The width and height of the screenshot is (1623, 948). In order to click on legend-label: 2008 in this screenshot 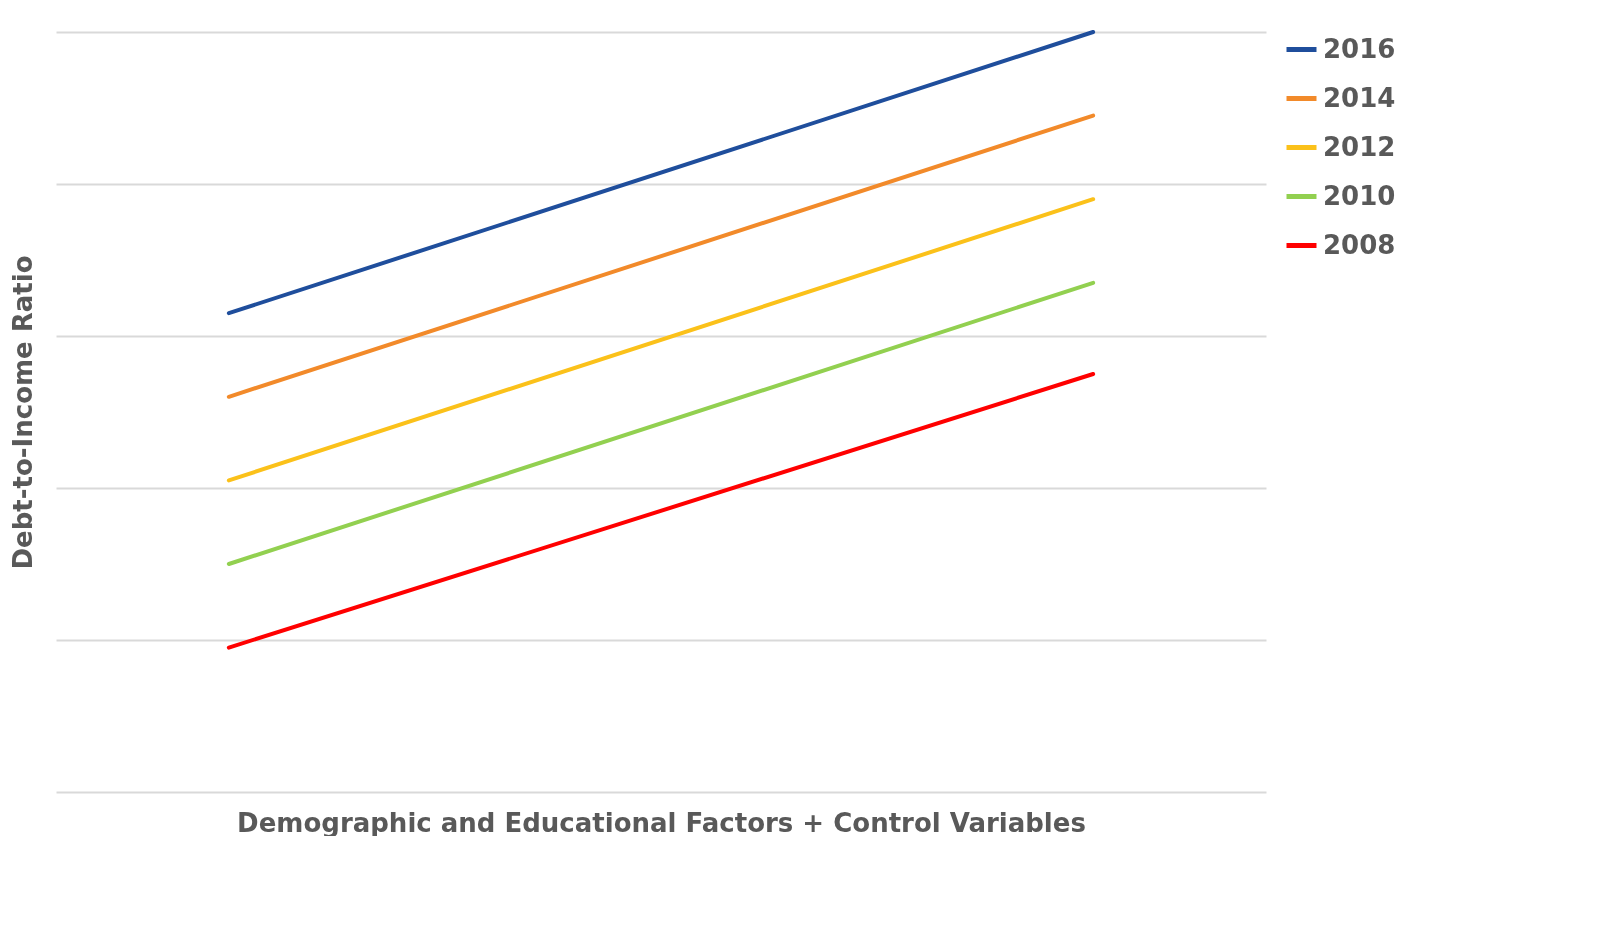, I will do `click(1359, 244)`.